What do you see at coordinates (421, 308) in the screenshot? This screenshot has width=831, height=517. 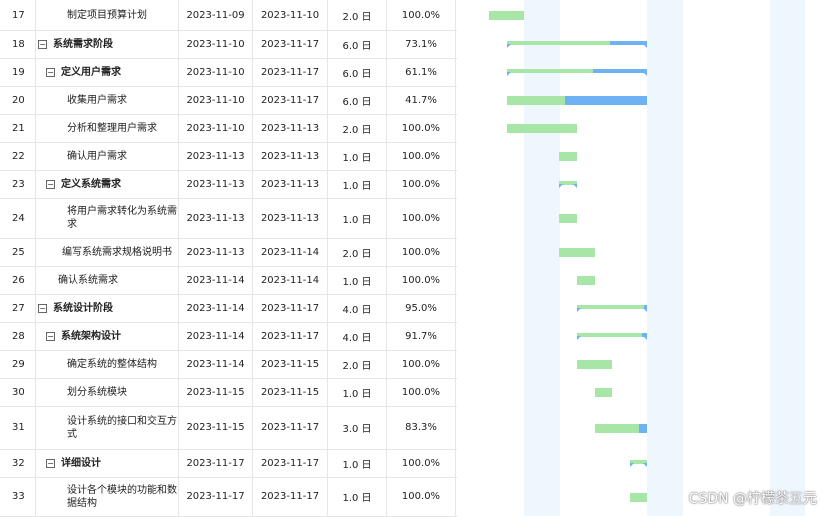 I see `percent-cell: 95.0%` at bounding box center [421, 308].